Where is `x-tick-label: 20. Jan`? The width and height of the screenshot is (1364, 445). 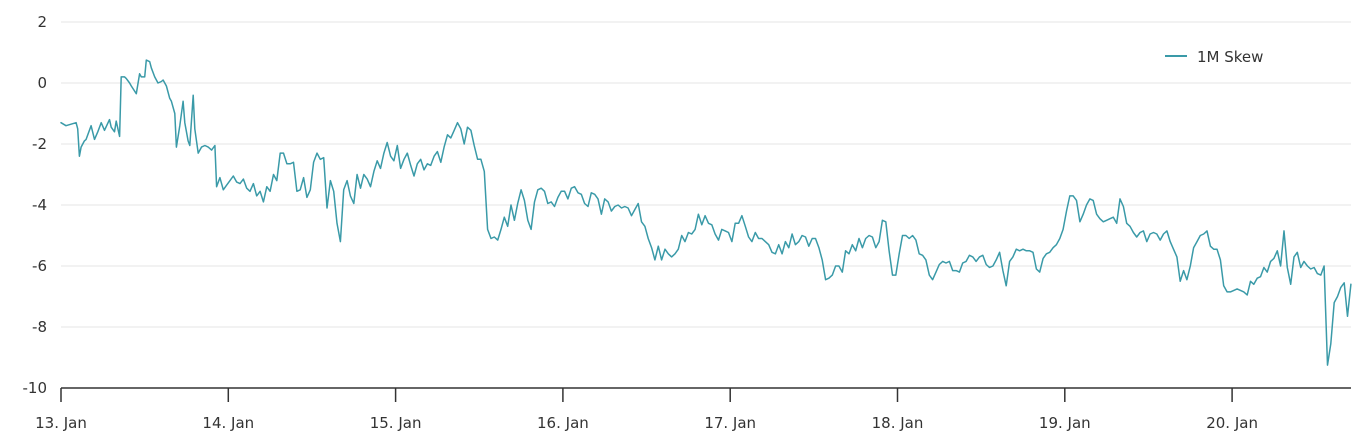
x-tick-label: 20. Jan is located at coordinates (1232, 423).